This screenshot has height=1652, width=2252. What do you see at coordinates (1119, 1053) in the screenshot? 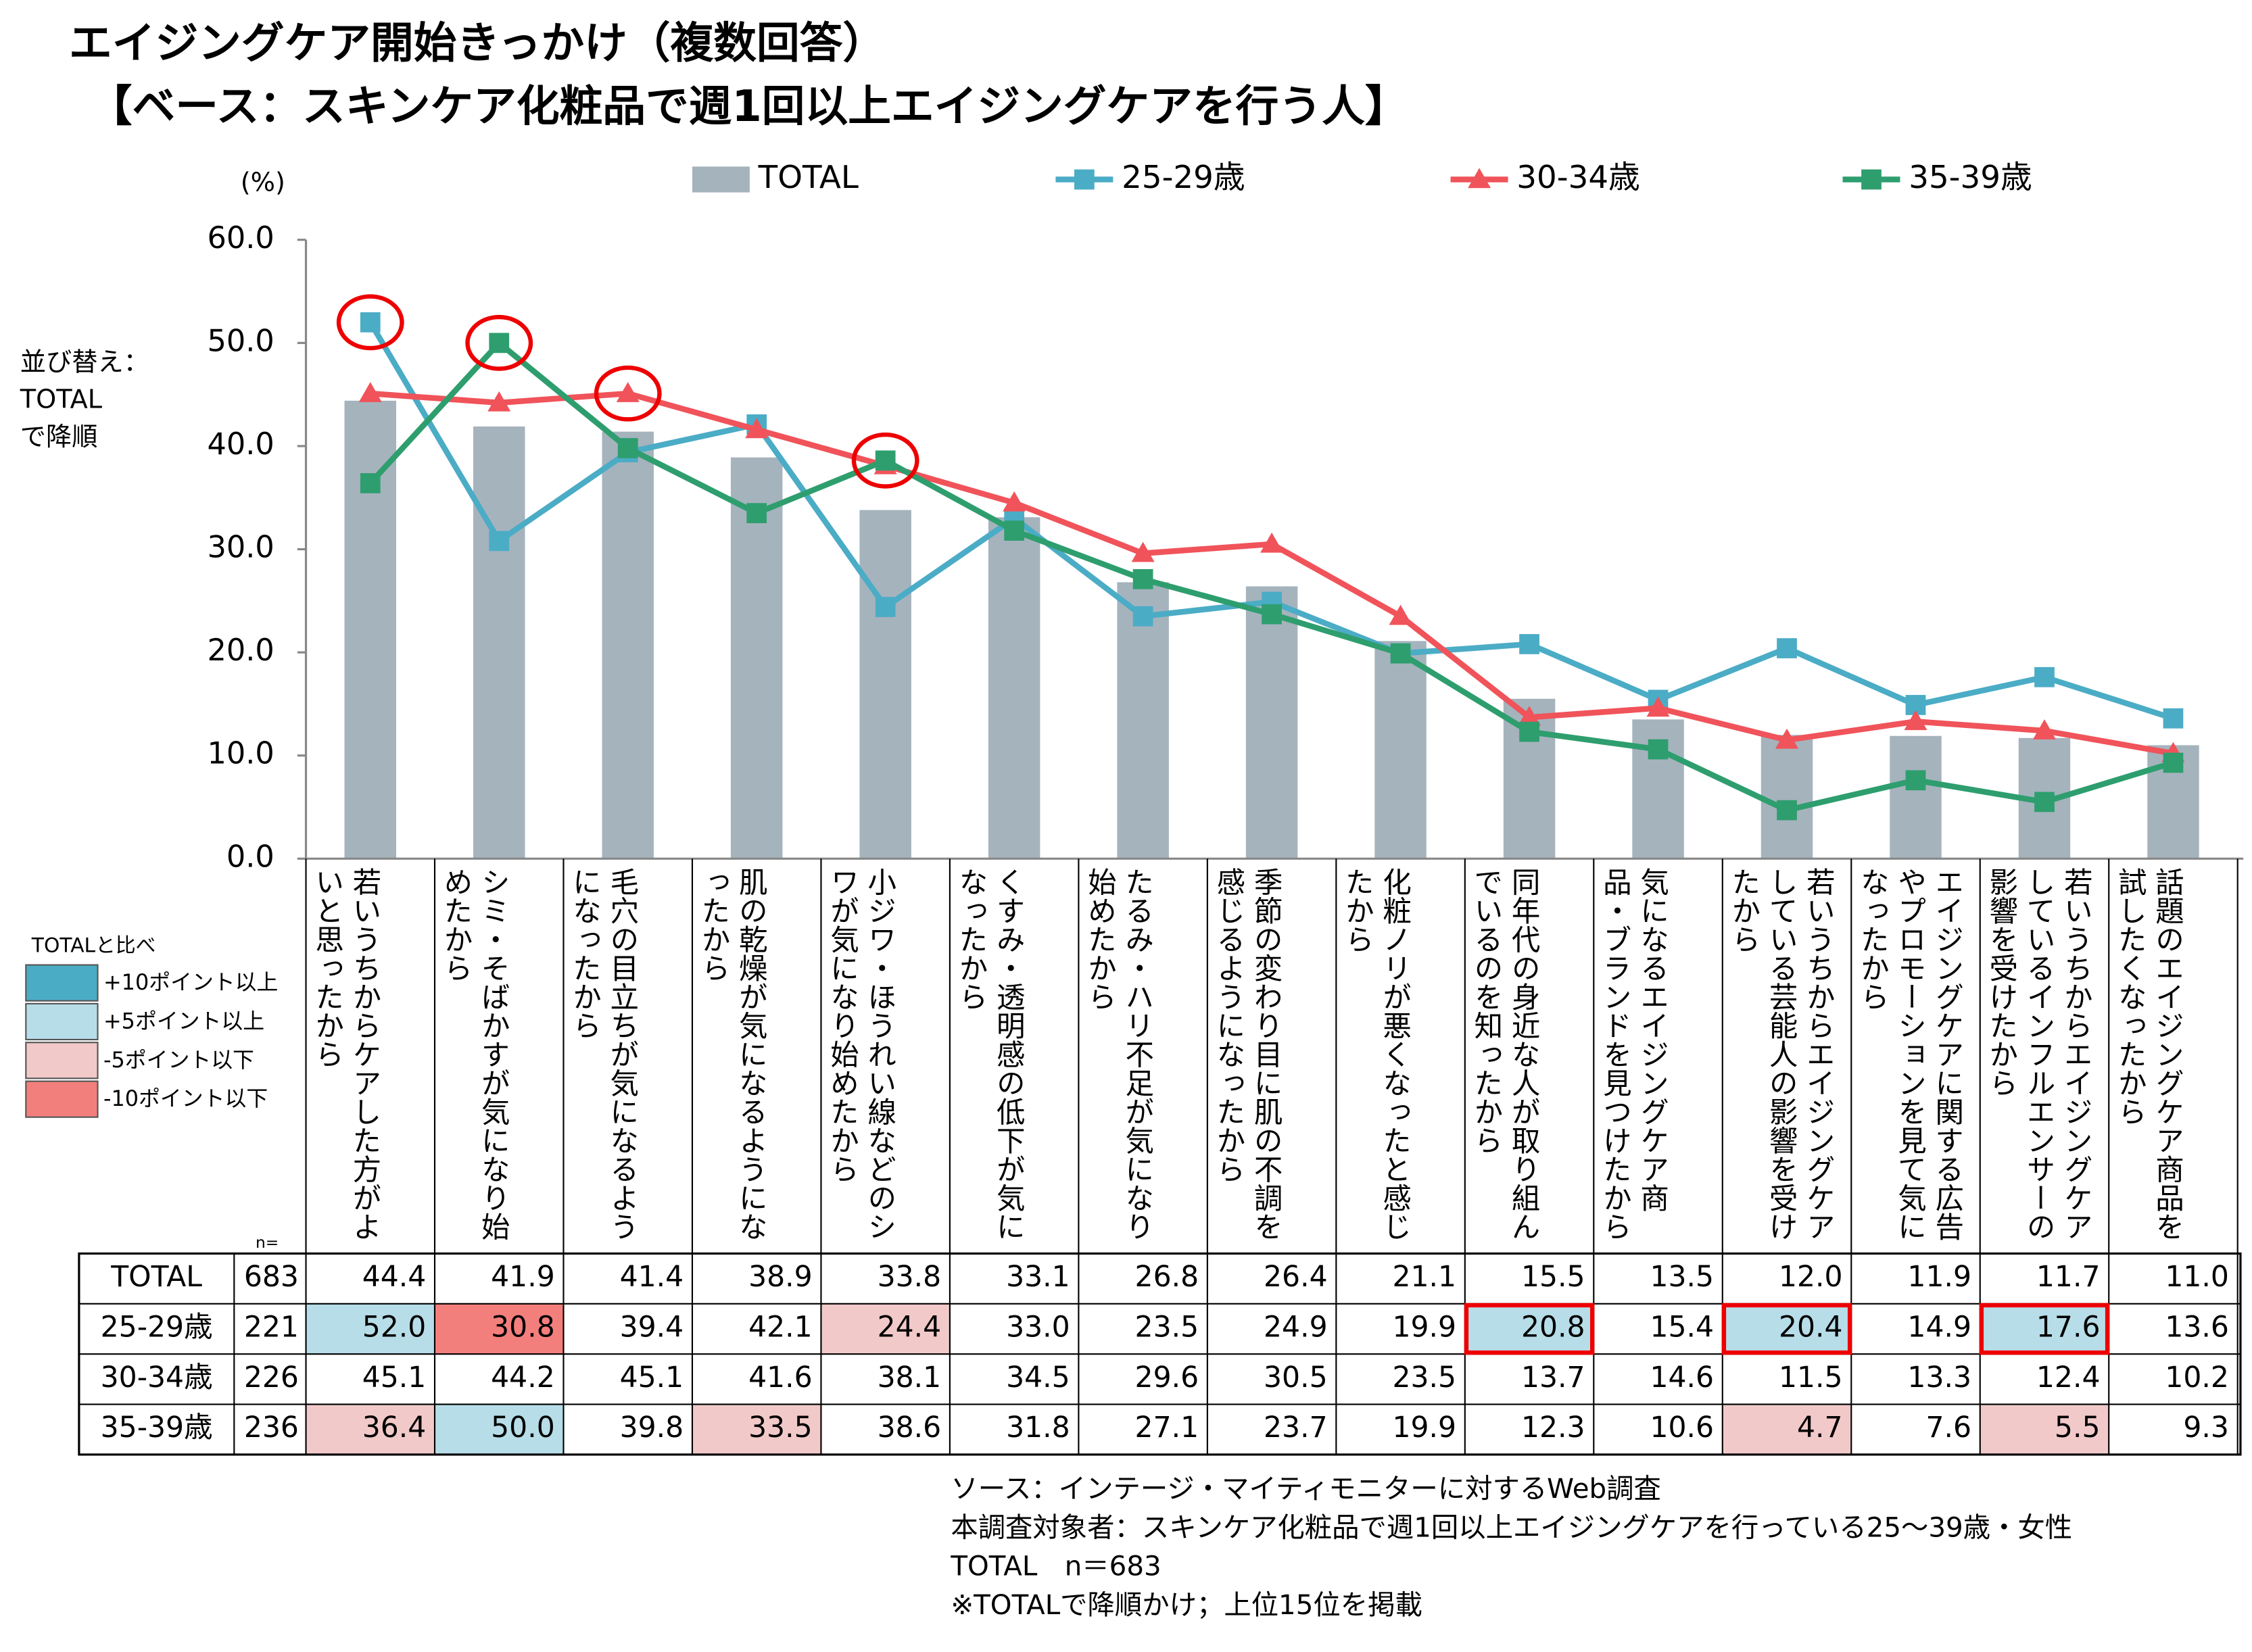
I see `category-cell: たるみ・ハリ不足が気になり始めたから` at bounding box center [1119, 1053].